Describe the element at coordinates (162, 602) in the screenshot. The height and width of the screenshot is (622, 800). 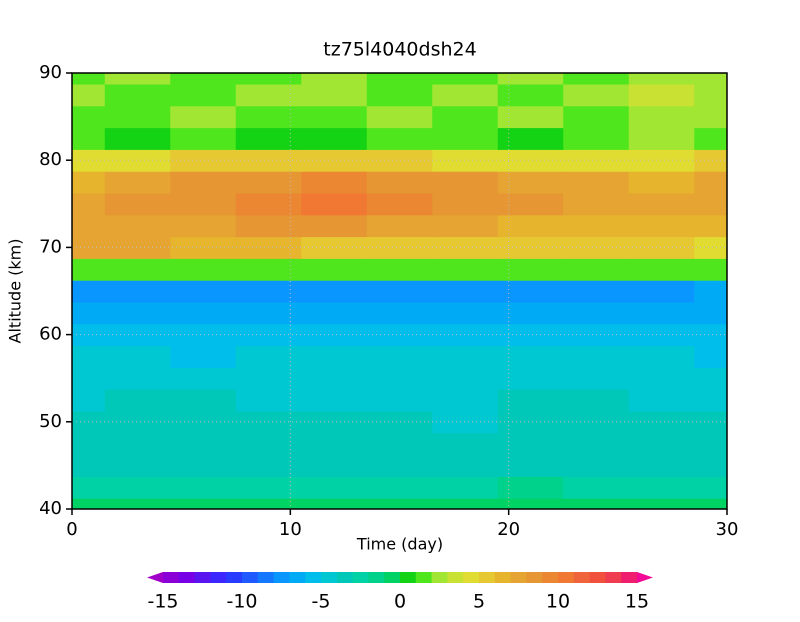
I see `colorbar-tick-label: -15` at that location.